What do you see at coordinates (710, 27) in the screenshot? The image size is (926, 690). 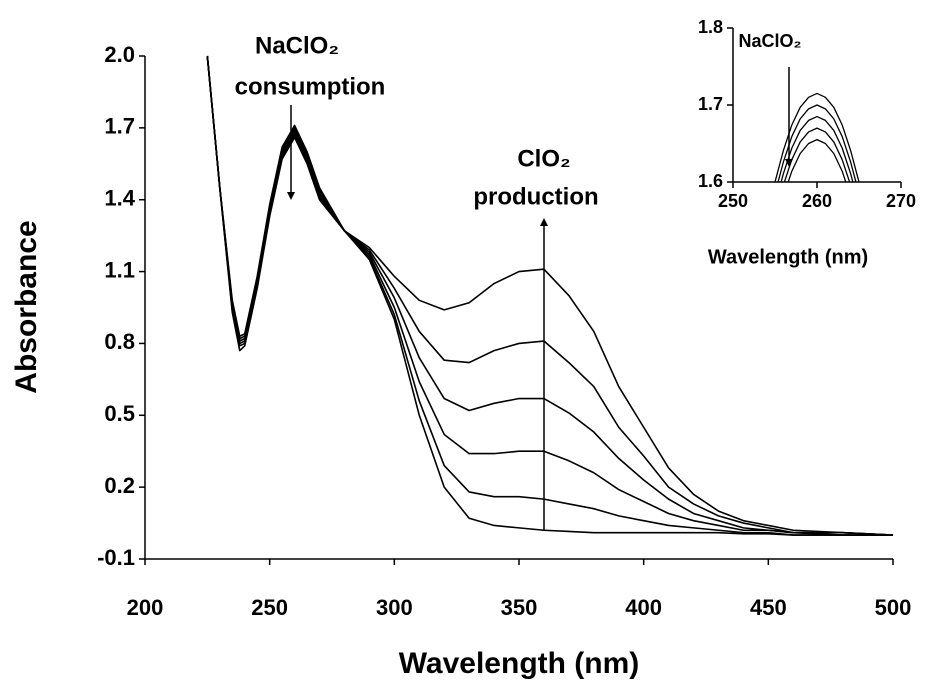 I see `y-tick-label: 1.8` at bounding box center [710, 27].